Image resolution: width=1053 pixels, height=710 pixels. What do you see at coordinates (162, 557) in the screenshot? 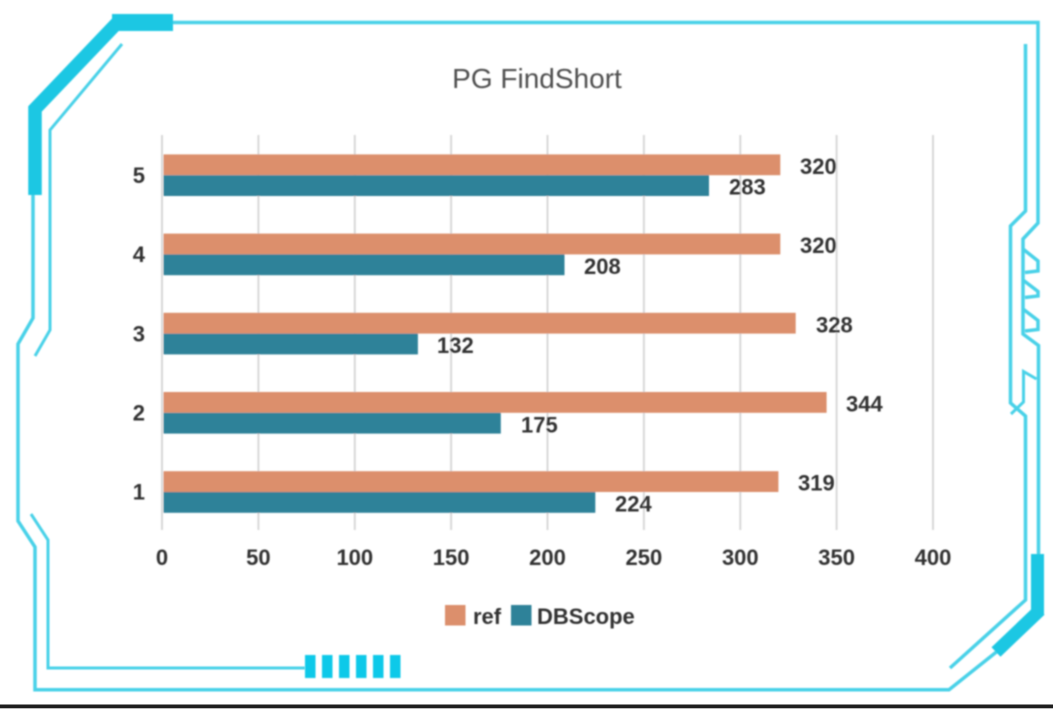
I see `svg-text: 0` at bounding box center [162, 557].